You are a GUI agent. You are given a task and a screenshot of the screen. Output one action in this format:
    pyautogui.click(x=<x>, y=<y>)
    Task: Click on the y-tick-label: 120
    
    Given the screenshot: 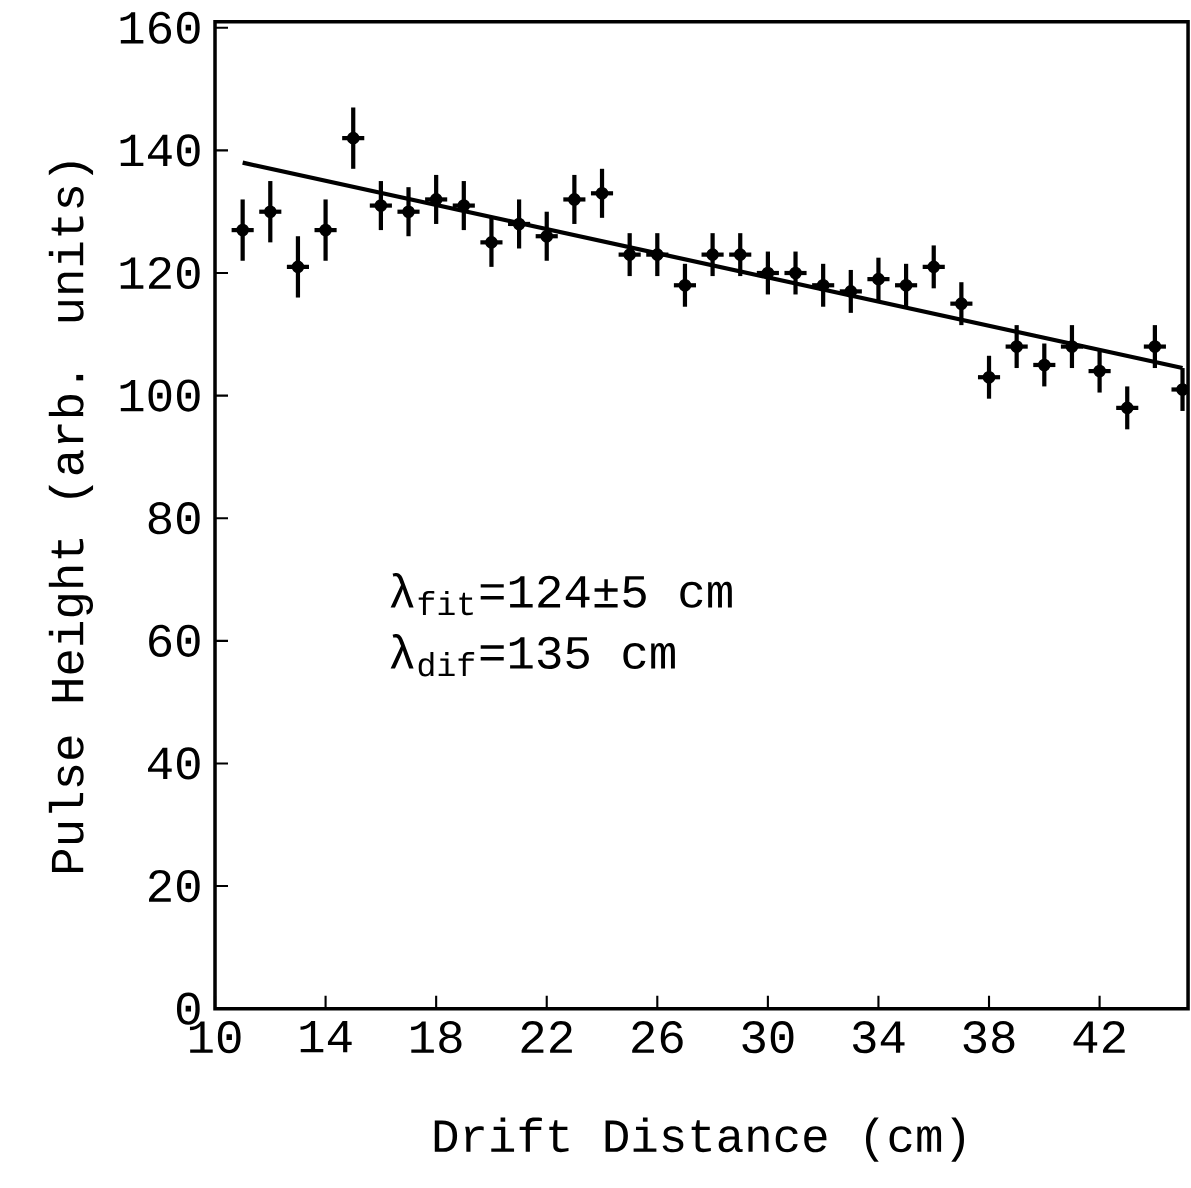 What is the action you would take?
    pyautogui.click(x=160, y=273)
    